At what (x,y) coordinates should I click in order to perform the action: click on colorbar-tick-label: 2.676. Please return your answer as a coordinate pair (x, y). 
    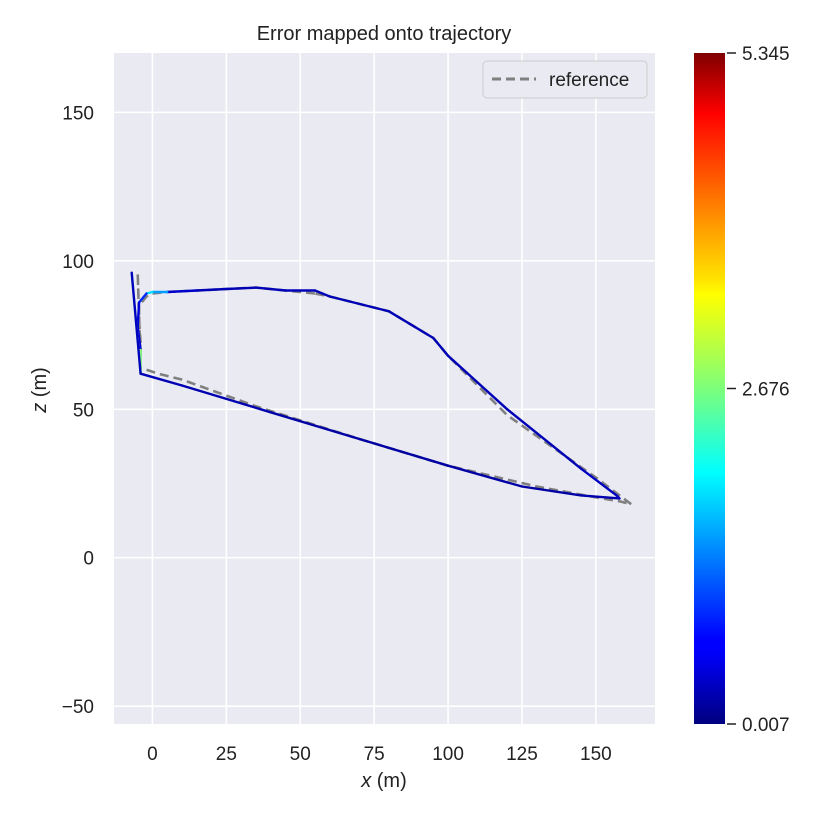
    Looking at the image, I should click on (766, 390).